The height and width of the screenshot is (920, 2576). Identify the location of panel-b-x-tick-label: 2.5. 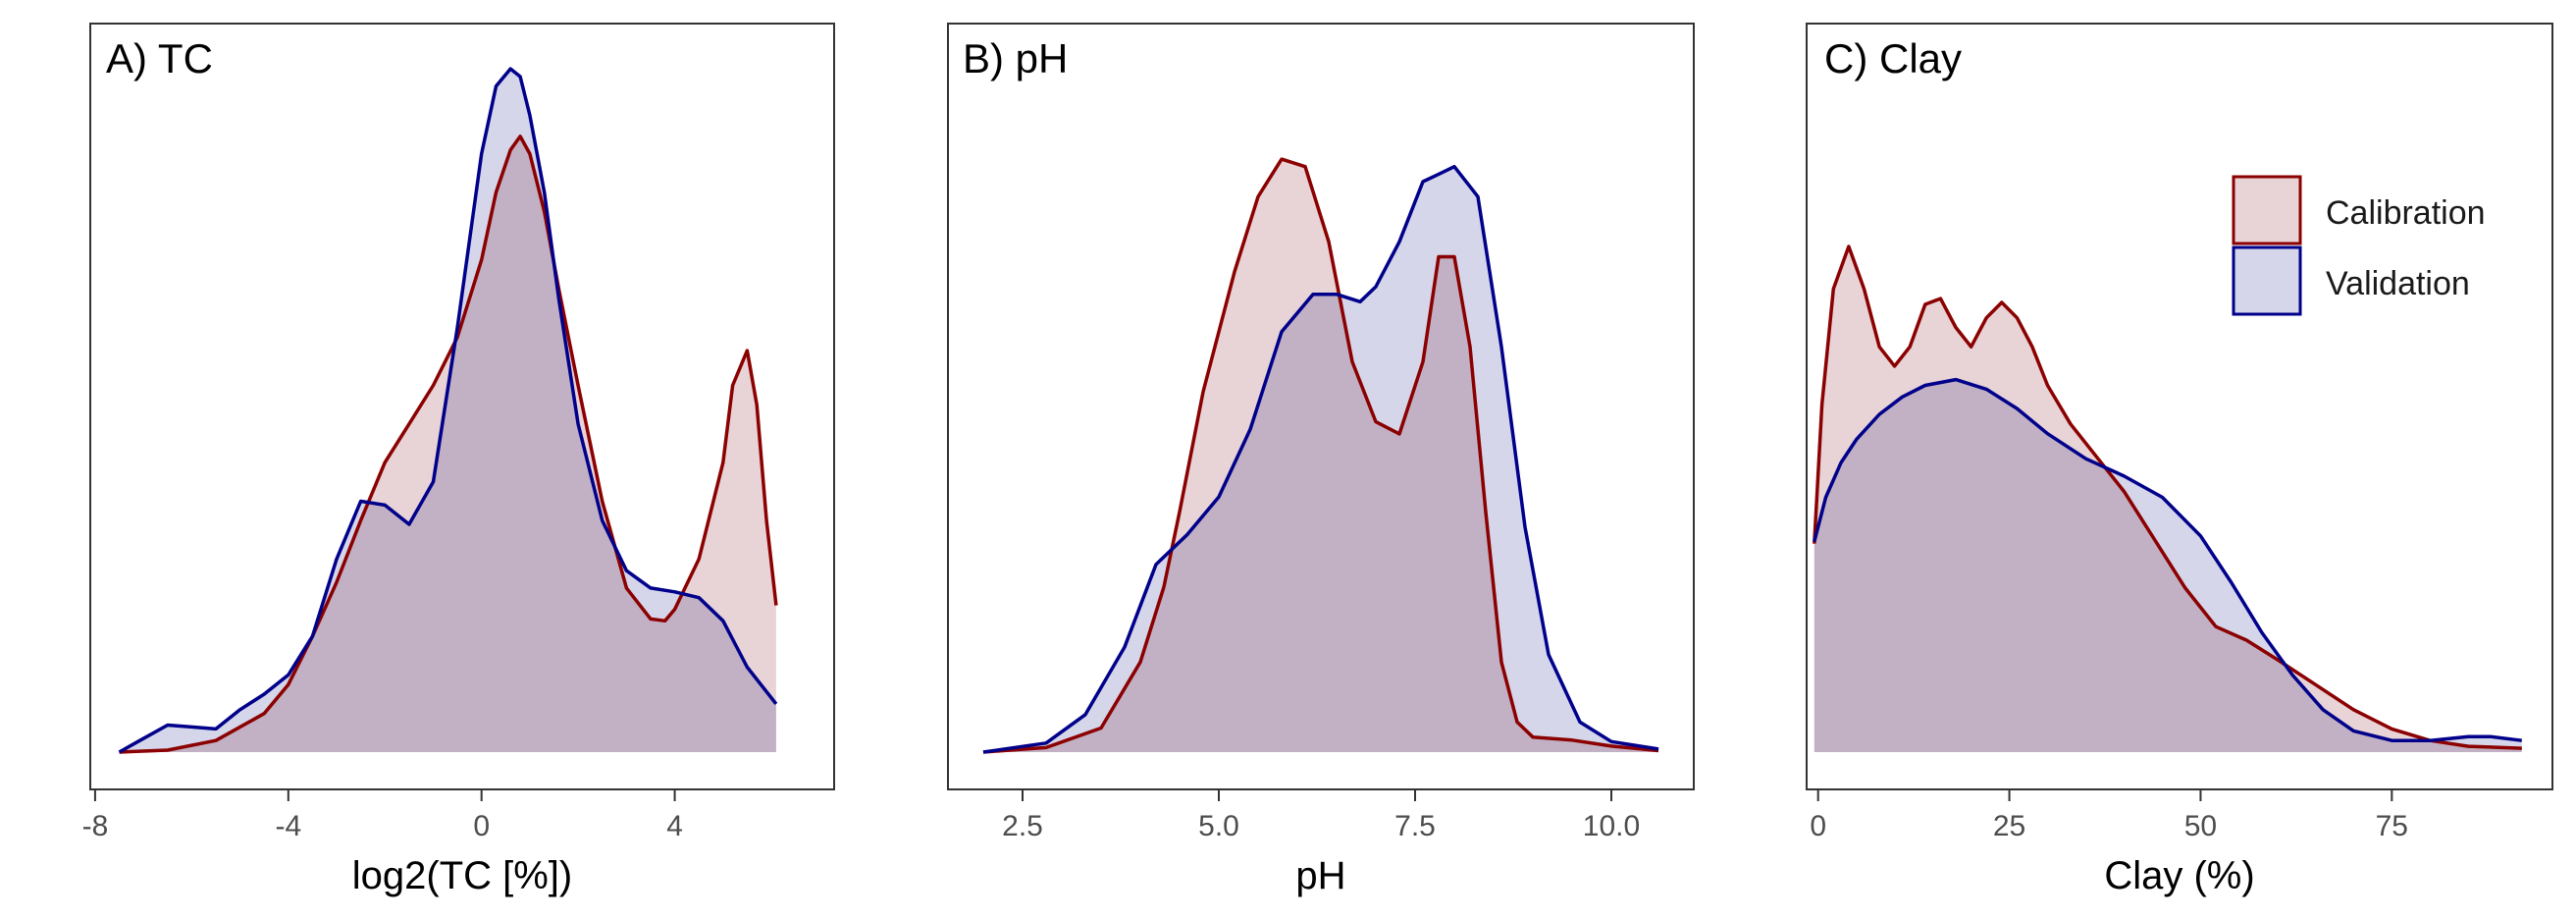
(1022, 826).